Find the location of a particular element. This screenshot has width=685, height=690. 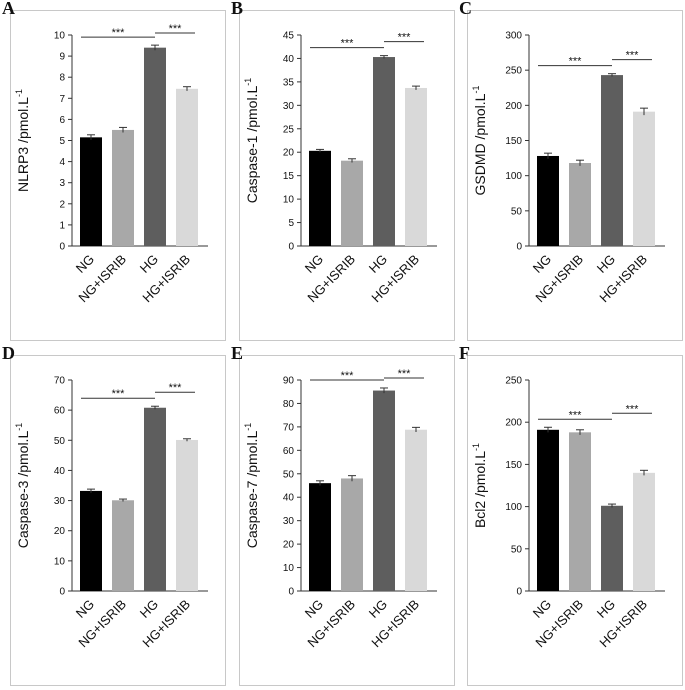

y-tick-label: 20 is located at coordinates (289, 153).